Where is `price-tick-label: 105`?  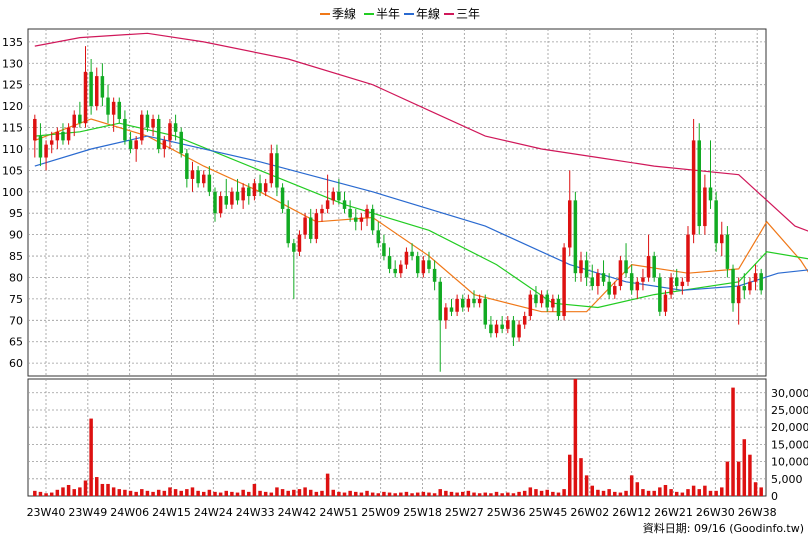 price-tick-label: 105 is located at coordinates (12, 170).